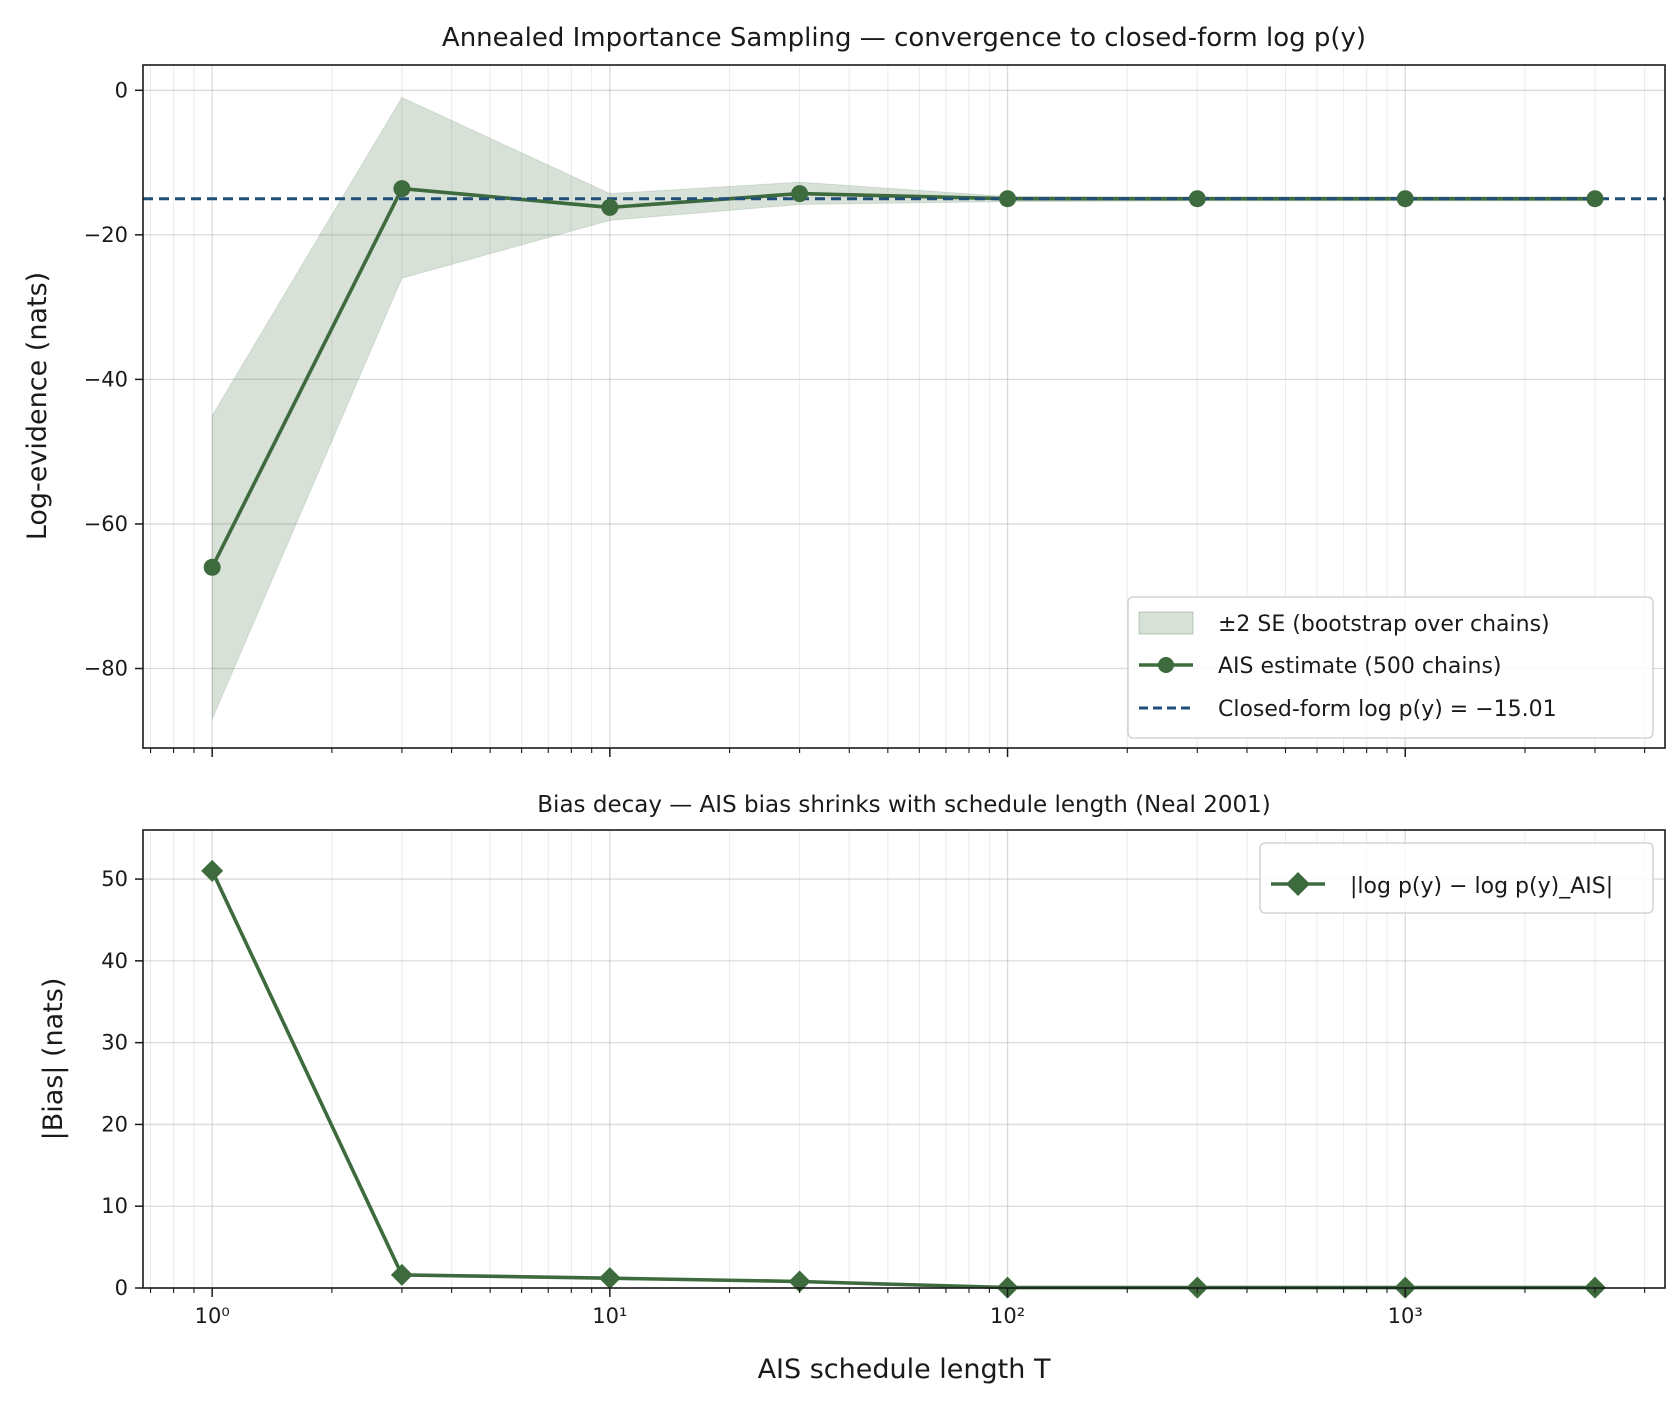 The image size is (1677, 1401). What do you see at coordinates (1166, 623) in the screenshot?
I see `legend-band-swatch` at bounding box center [1166, 623].